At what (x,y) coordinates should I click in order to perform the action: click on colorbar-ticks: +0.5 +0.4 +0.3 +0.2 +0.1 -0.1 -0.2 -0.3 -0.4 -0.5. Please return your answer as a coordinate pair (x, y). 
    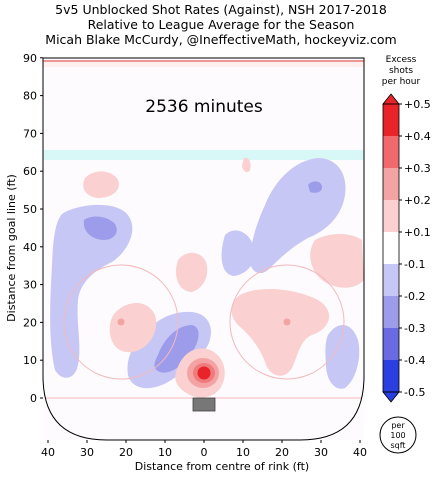
    Looking at the image, I should click on (415, 248).